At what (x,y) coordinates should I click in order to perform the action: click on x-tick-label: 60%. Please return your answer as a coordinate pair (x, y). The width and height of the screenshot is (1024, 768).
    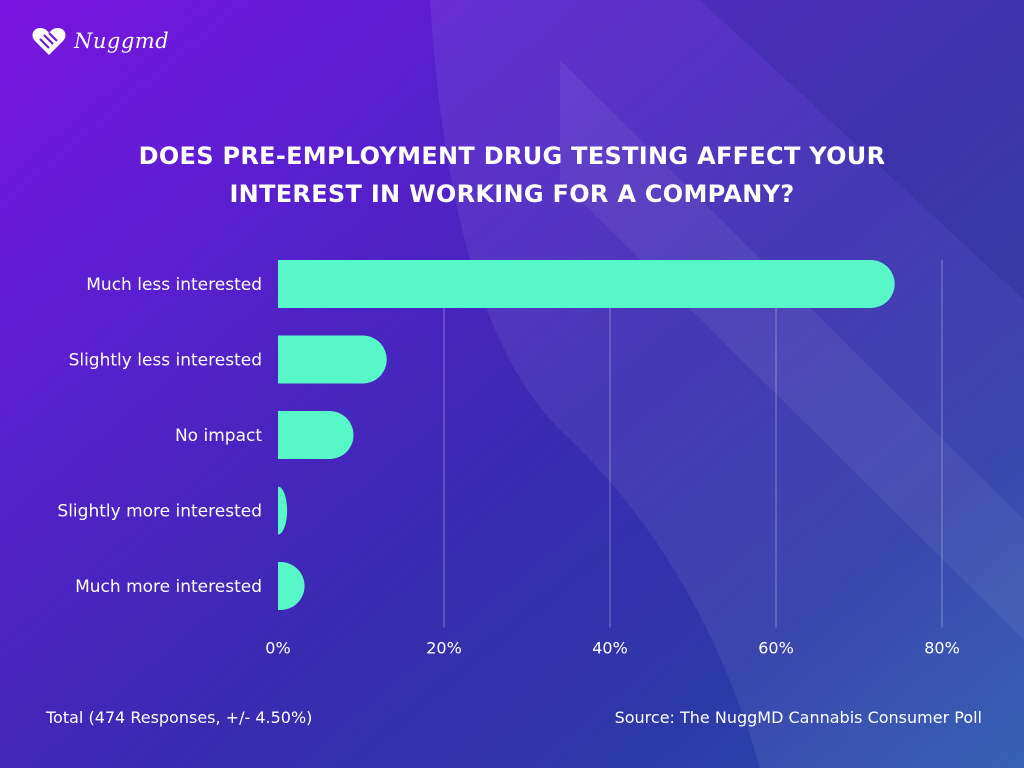
    Looking at the image, I should click on (776, 648).